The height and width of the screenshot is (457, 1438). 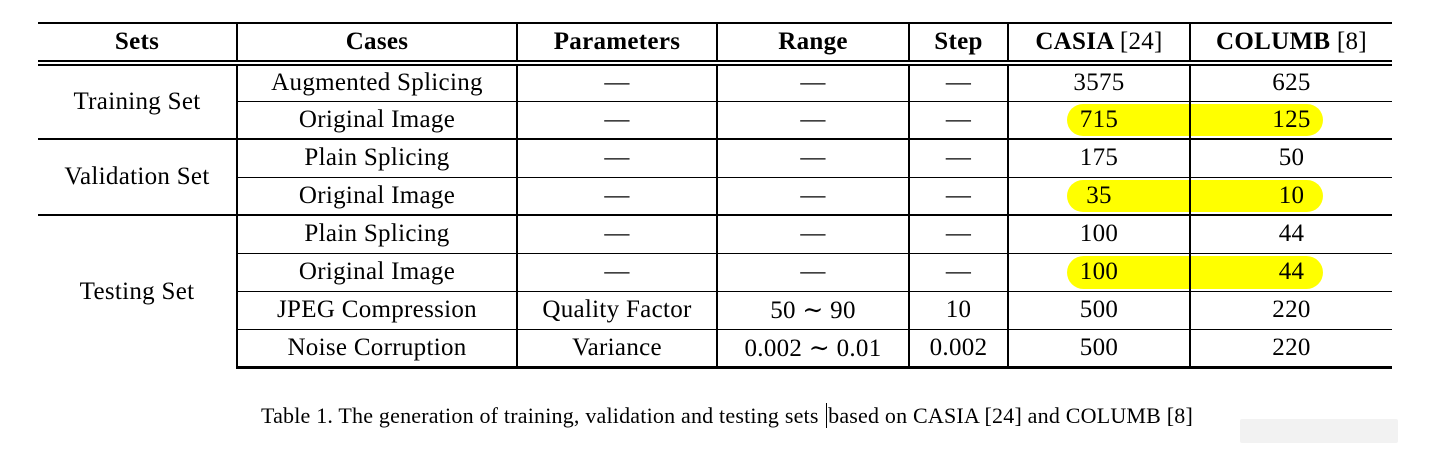 I want to click on caption-text-after-cursor: based on CASIA [24] and COLUMB [8], so click(x=1011, y=415).